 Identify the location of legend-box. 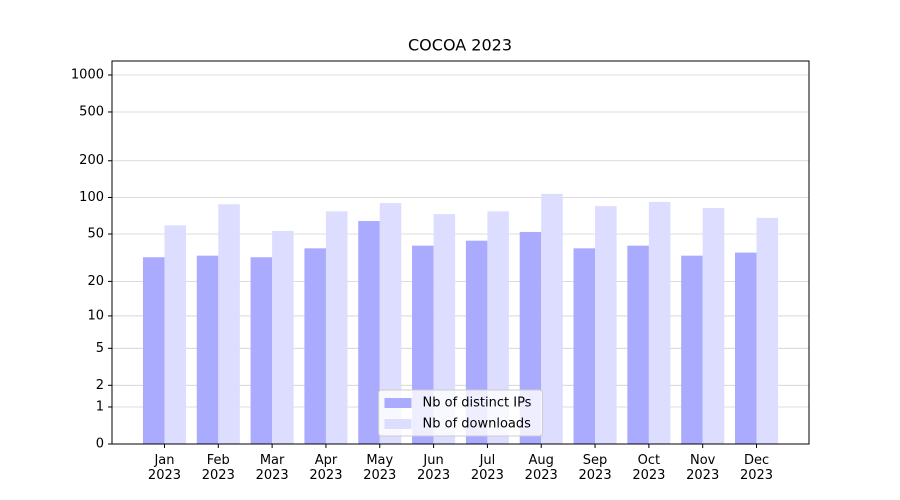
(460, 413).